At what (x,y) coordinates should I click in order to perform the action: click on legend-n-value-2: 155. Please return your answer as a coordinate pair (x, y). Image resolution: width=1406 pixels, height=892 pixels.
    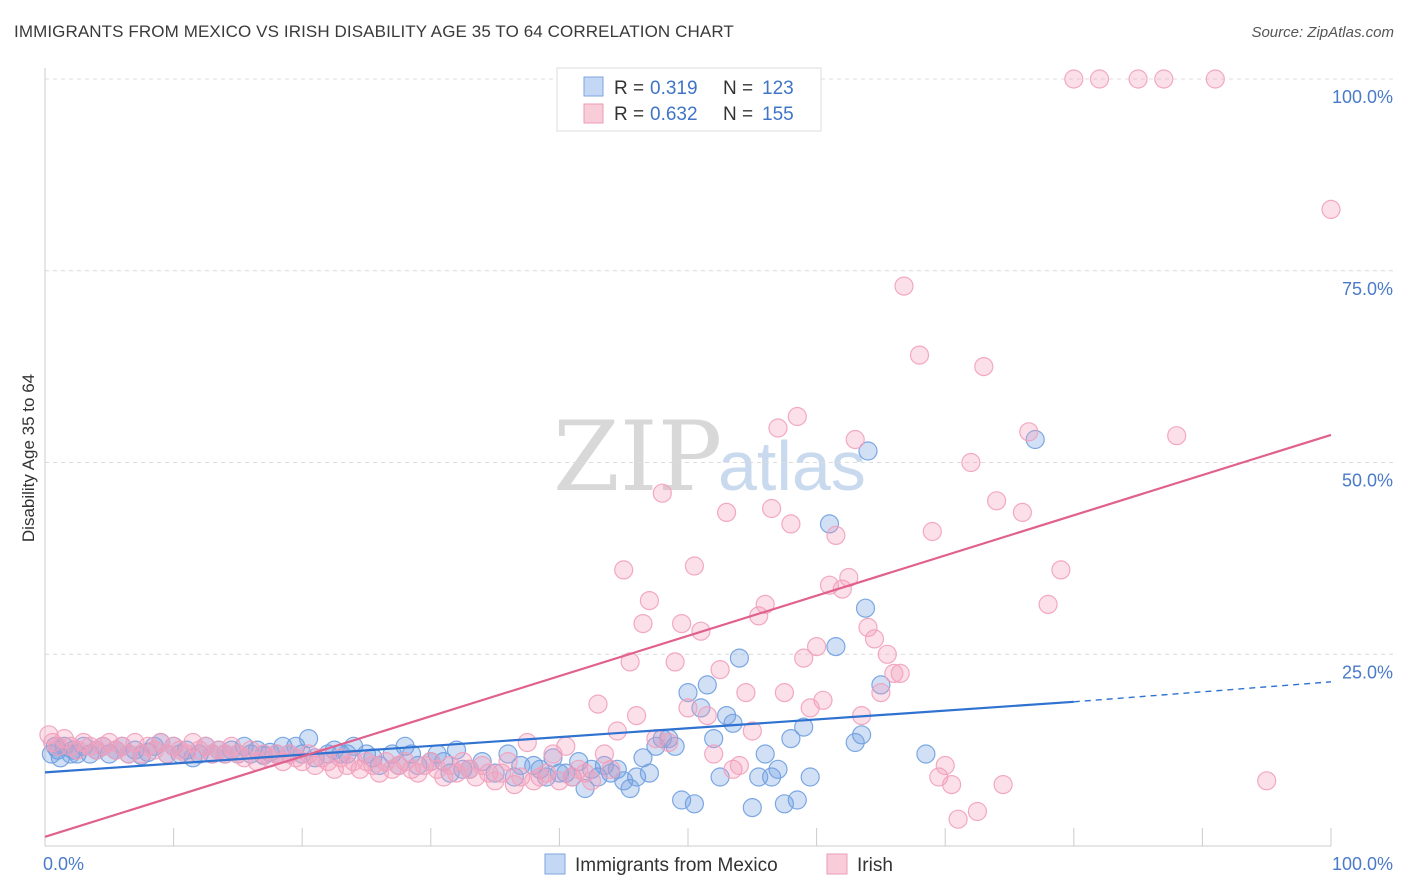
    Looking at the image, I should click on (778, 114).